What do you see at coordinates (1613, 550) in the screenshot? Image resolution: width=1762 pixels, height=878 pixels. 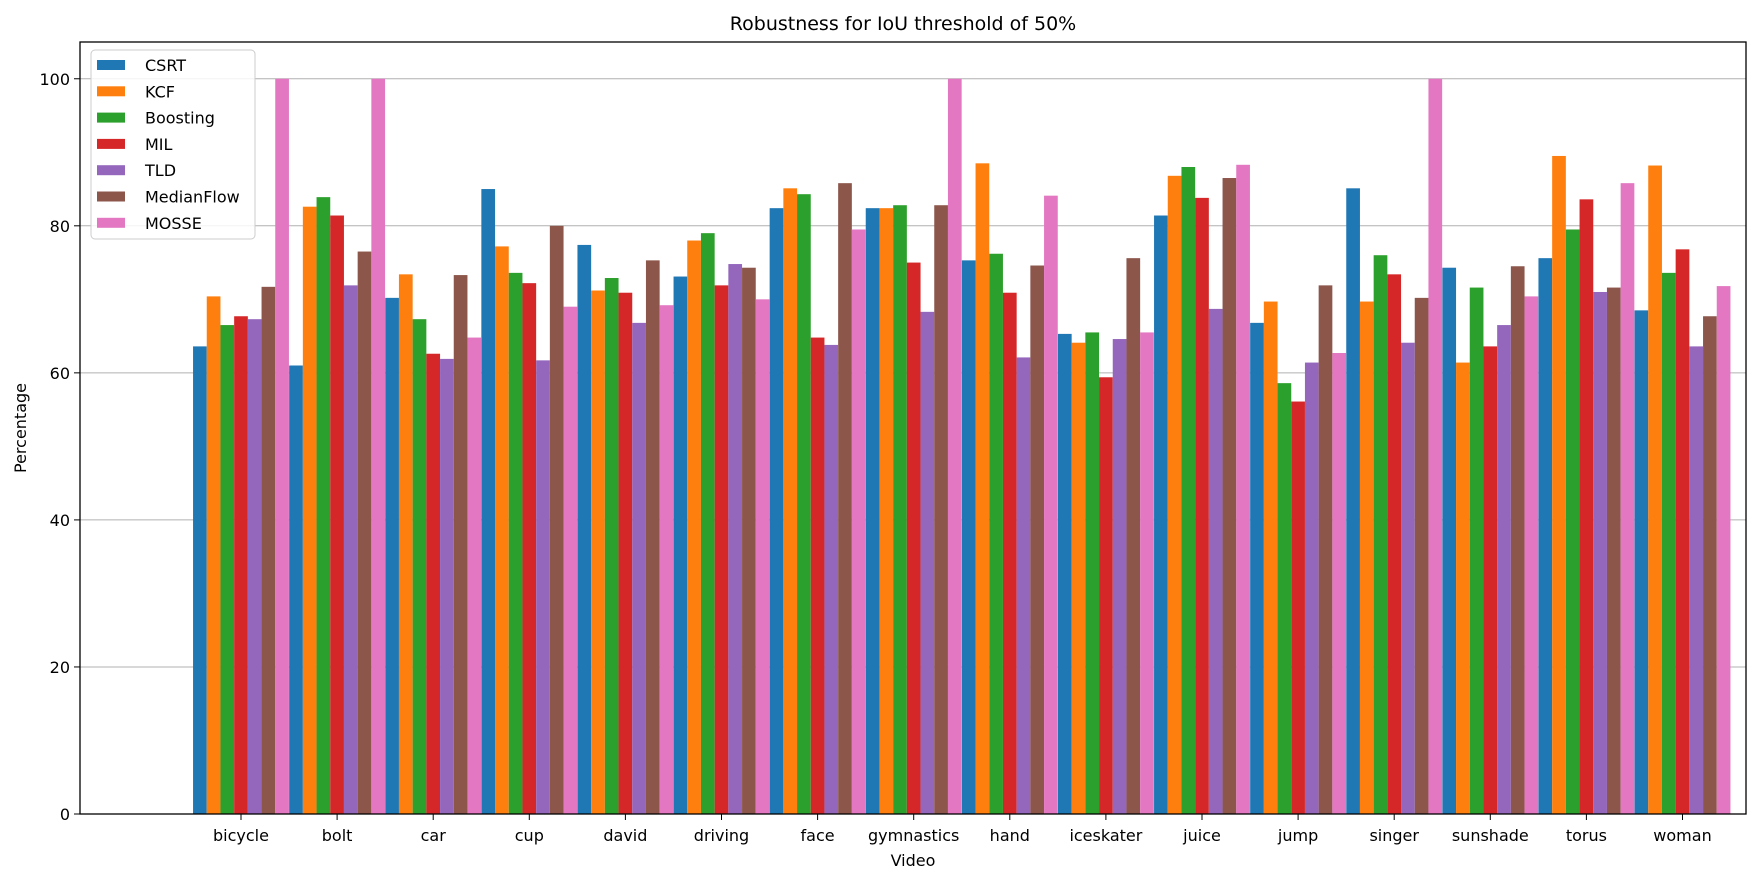 I see `bar-medianflow-torus` at bounding box center [1613, 550].